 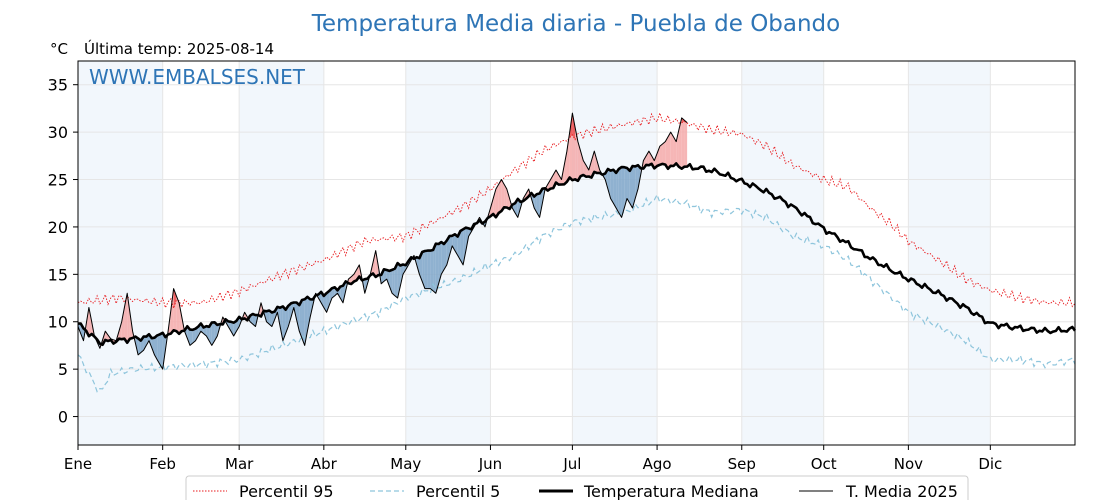 What do you see at coordinates (908, 464) in the screenshot?
I see `x-tick-label-nov: Nov` at bounding box center [908, 464].